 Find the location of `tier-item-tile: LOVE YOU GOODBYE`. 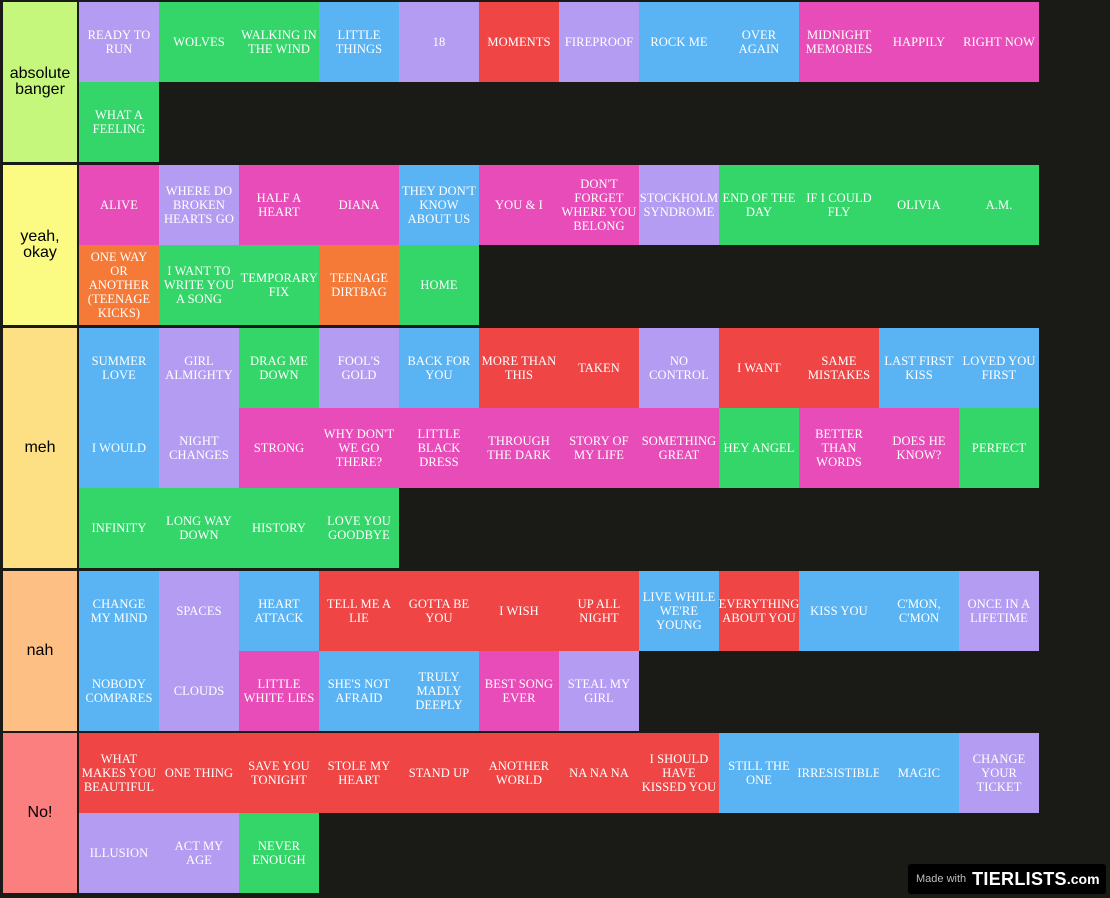

tier-item-tile: LOVE YOU GOODBYE is located at coordinates (359, 528).